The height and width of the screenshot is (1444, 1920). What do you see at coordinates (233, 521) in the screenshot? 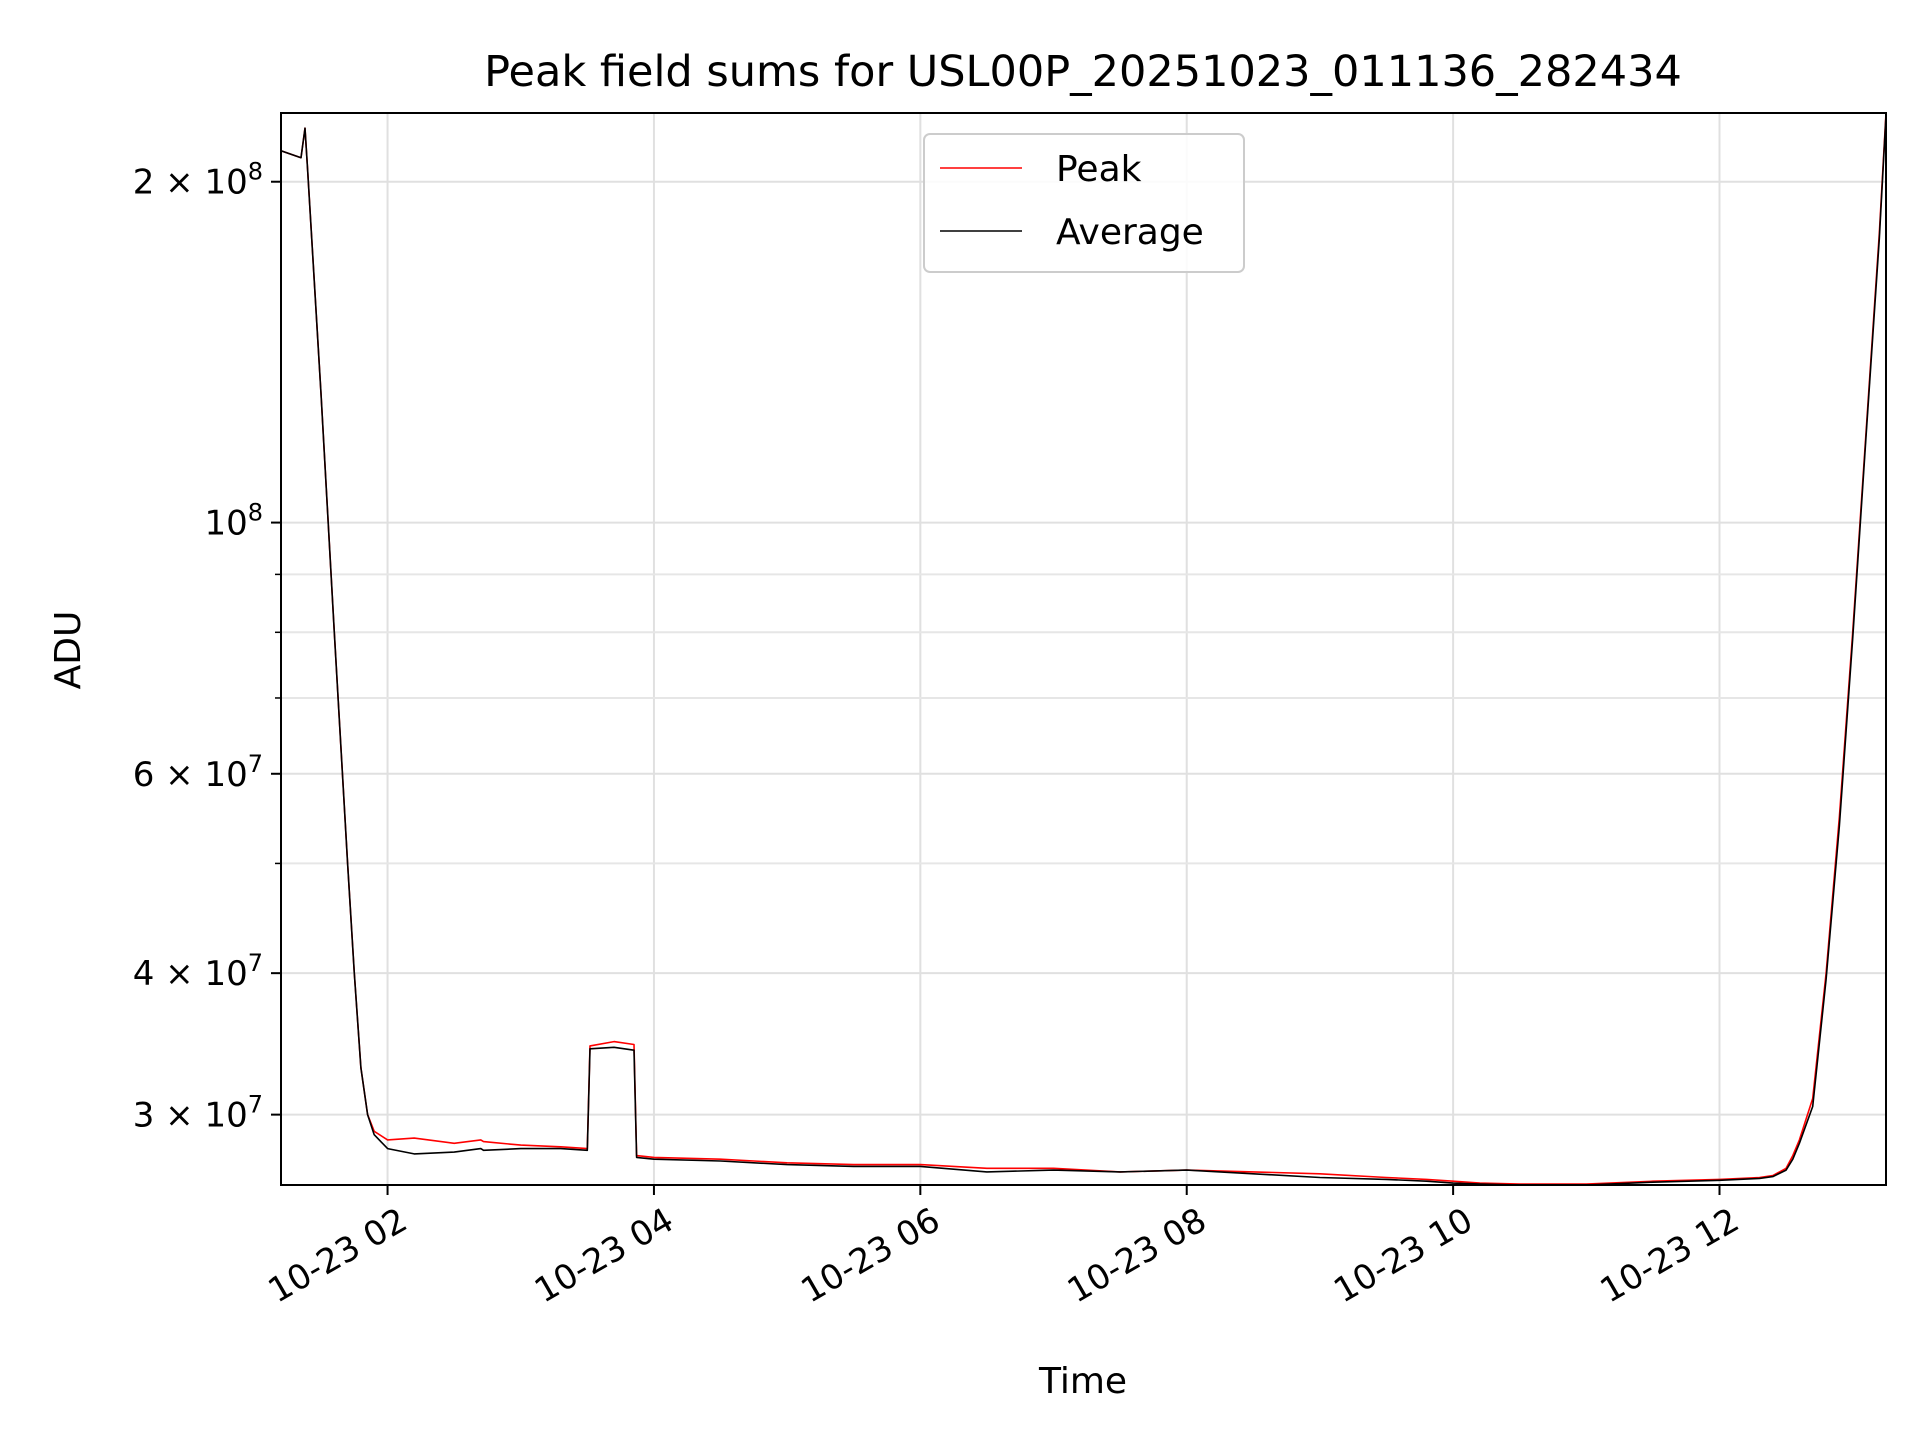
I see `y-tick-label: 108` at bounding box center [233, 521].